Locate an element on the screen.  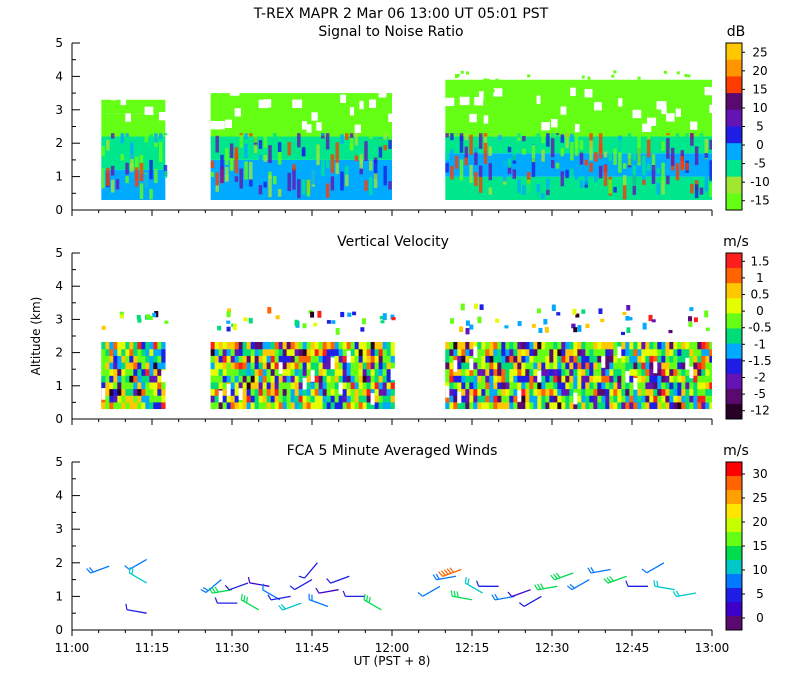
vertical-velocity-heatmap is located at coordinates (406, 356).